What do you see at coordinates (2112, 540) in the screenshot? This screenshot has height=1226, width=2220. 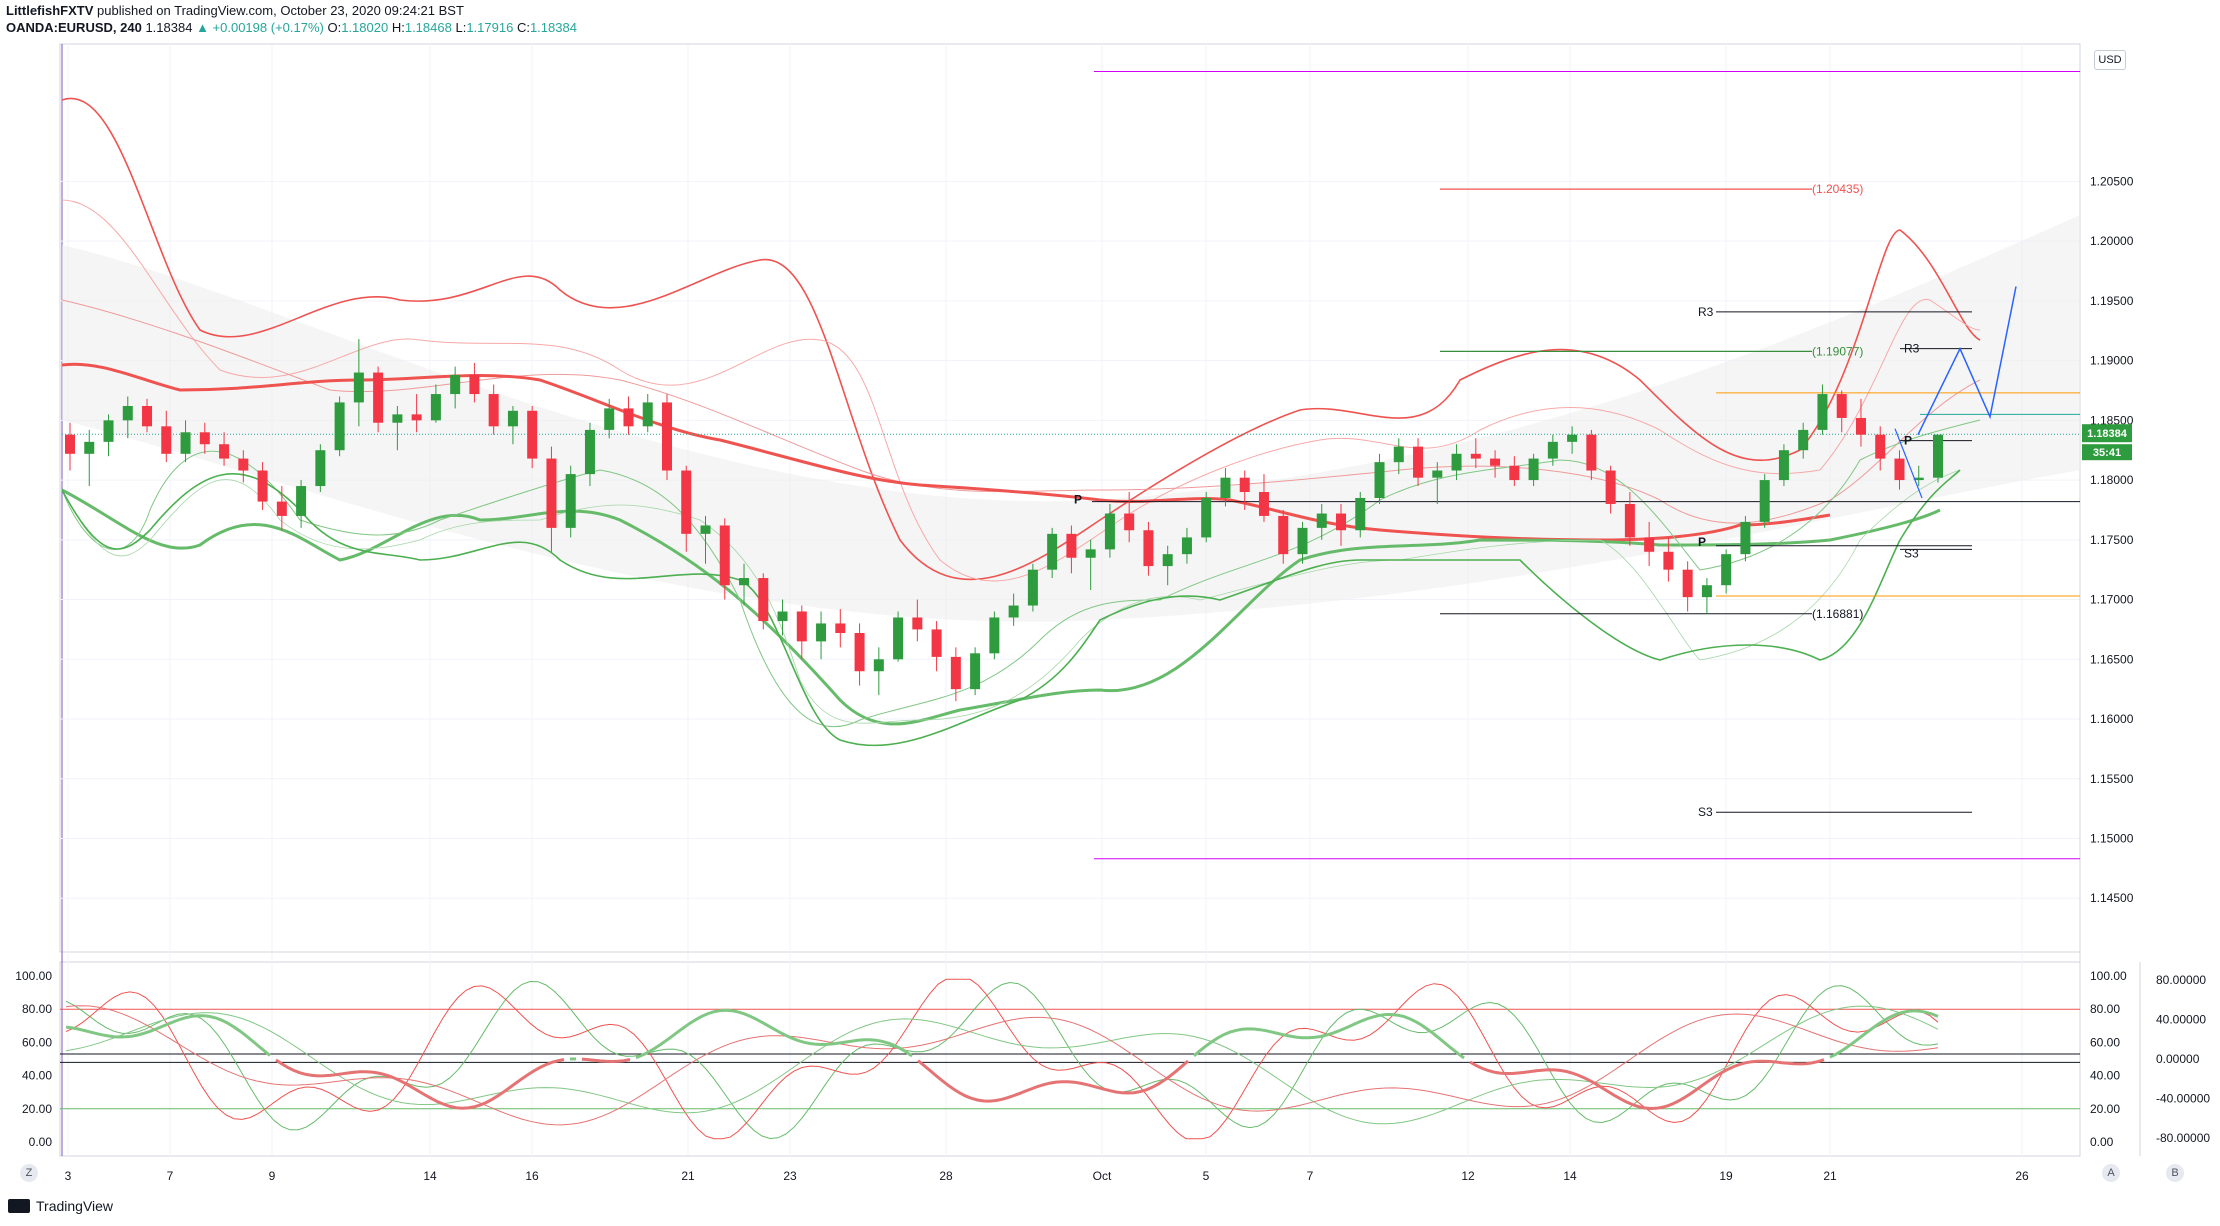 I see `price-tick-label: 1.17500` at bounding box center [2112, 540].